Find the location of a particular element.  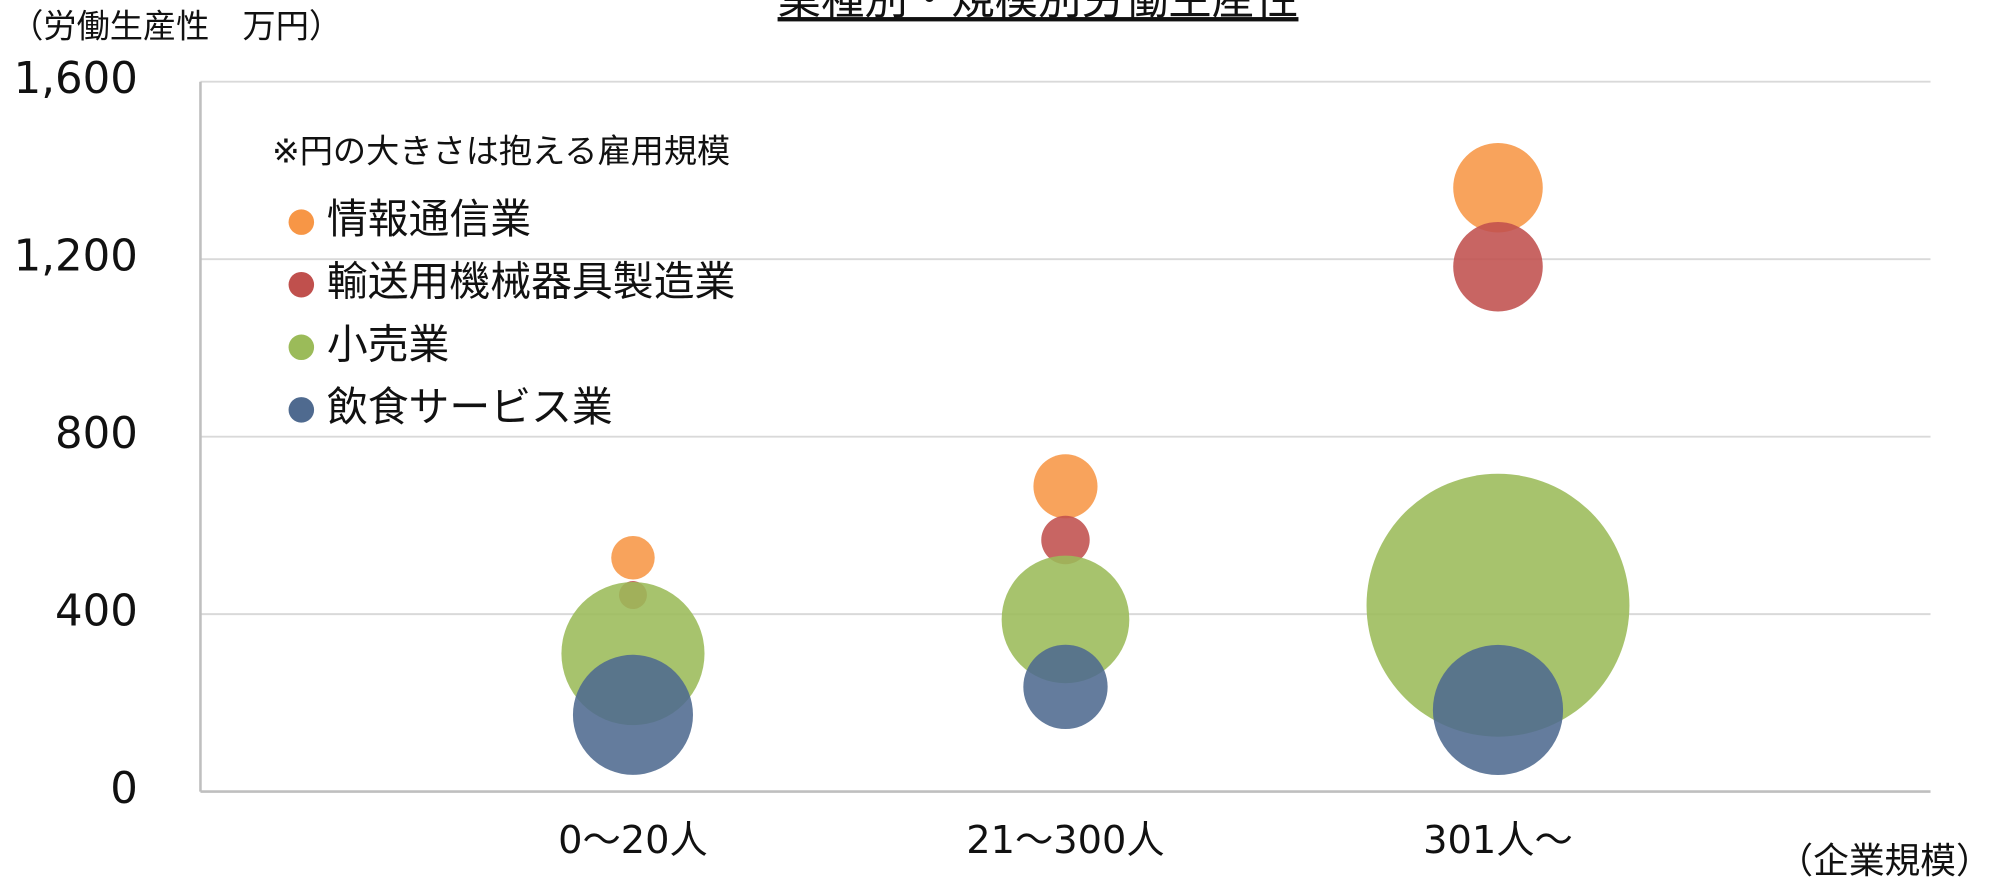

y-tick-label: 1,600 is located at coordinates (76, 79).